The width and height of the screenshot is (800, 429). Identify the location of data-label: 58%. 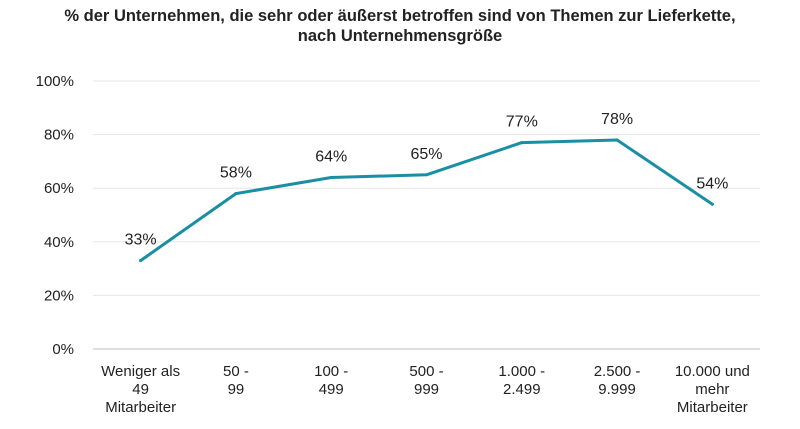
(236, 173).